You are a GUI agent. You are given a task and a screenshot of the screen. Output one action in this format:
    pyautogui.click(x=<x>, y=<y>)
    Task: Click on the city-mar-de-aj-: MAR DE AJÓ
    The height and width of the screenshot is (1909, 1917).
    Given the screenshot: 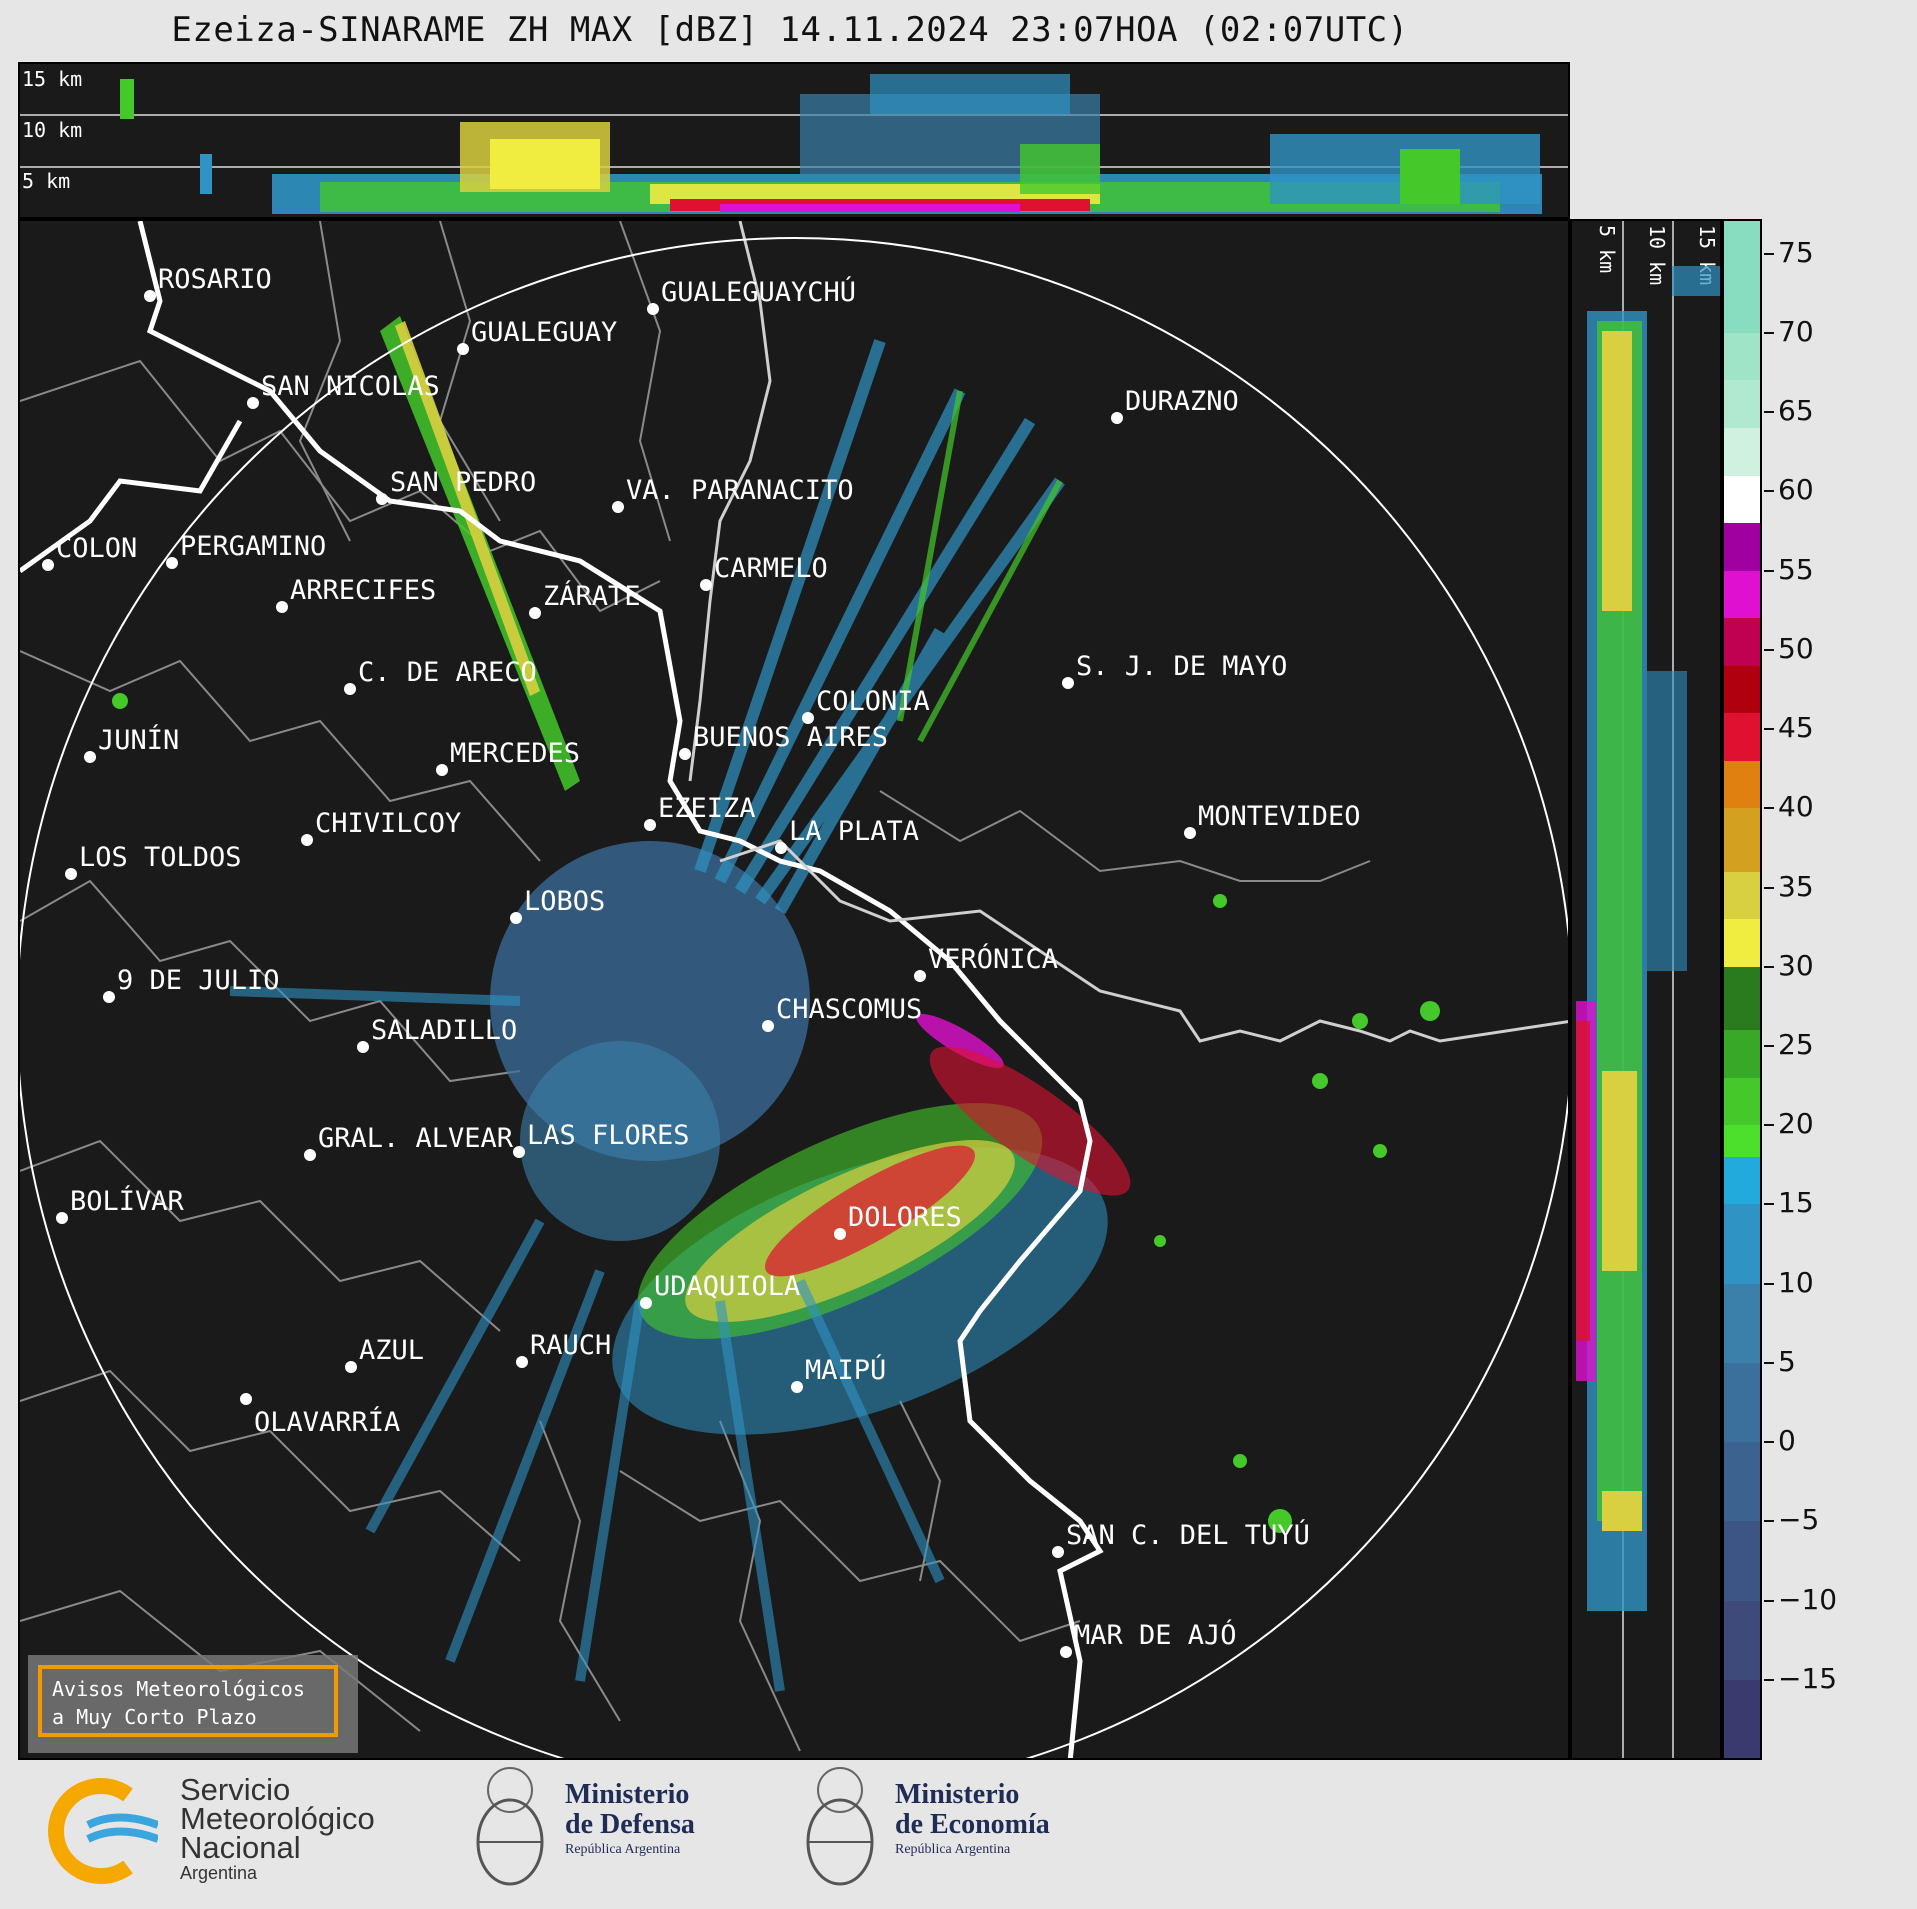 What is the action you would take?
    pyautogui.click(x=1148, y=1638)
    